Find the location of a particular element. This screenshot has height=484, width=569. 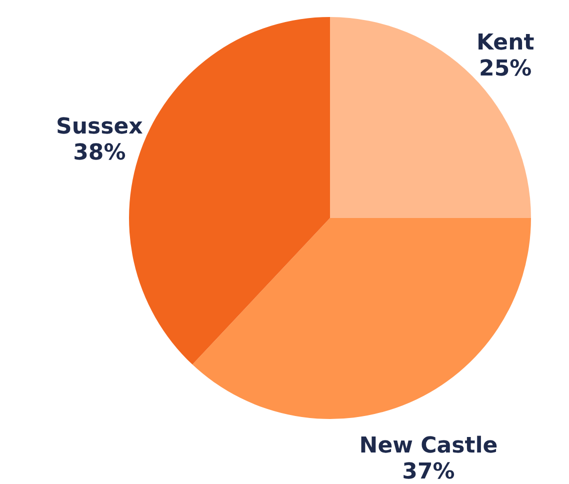

slice-label: Kent is located at coordinates (505, 43).